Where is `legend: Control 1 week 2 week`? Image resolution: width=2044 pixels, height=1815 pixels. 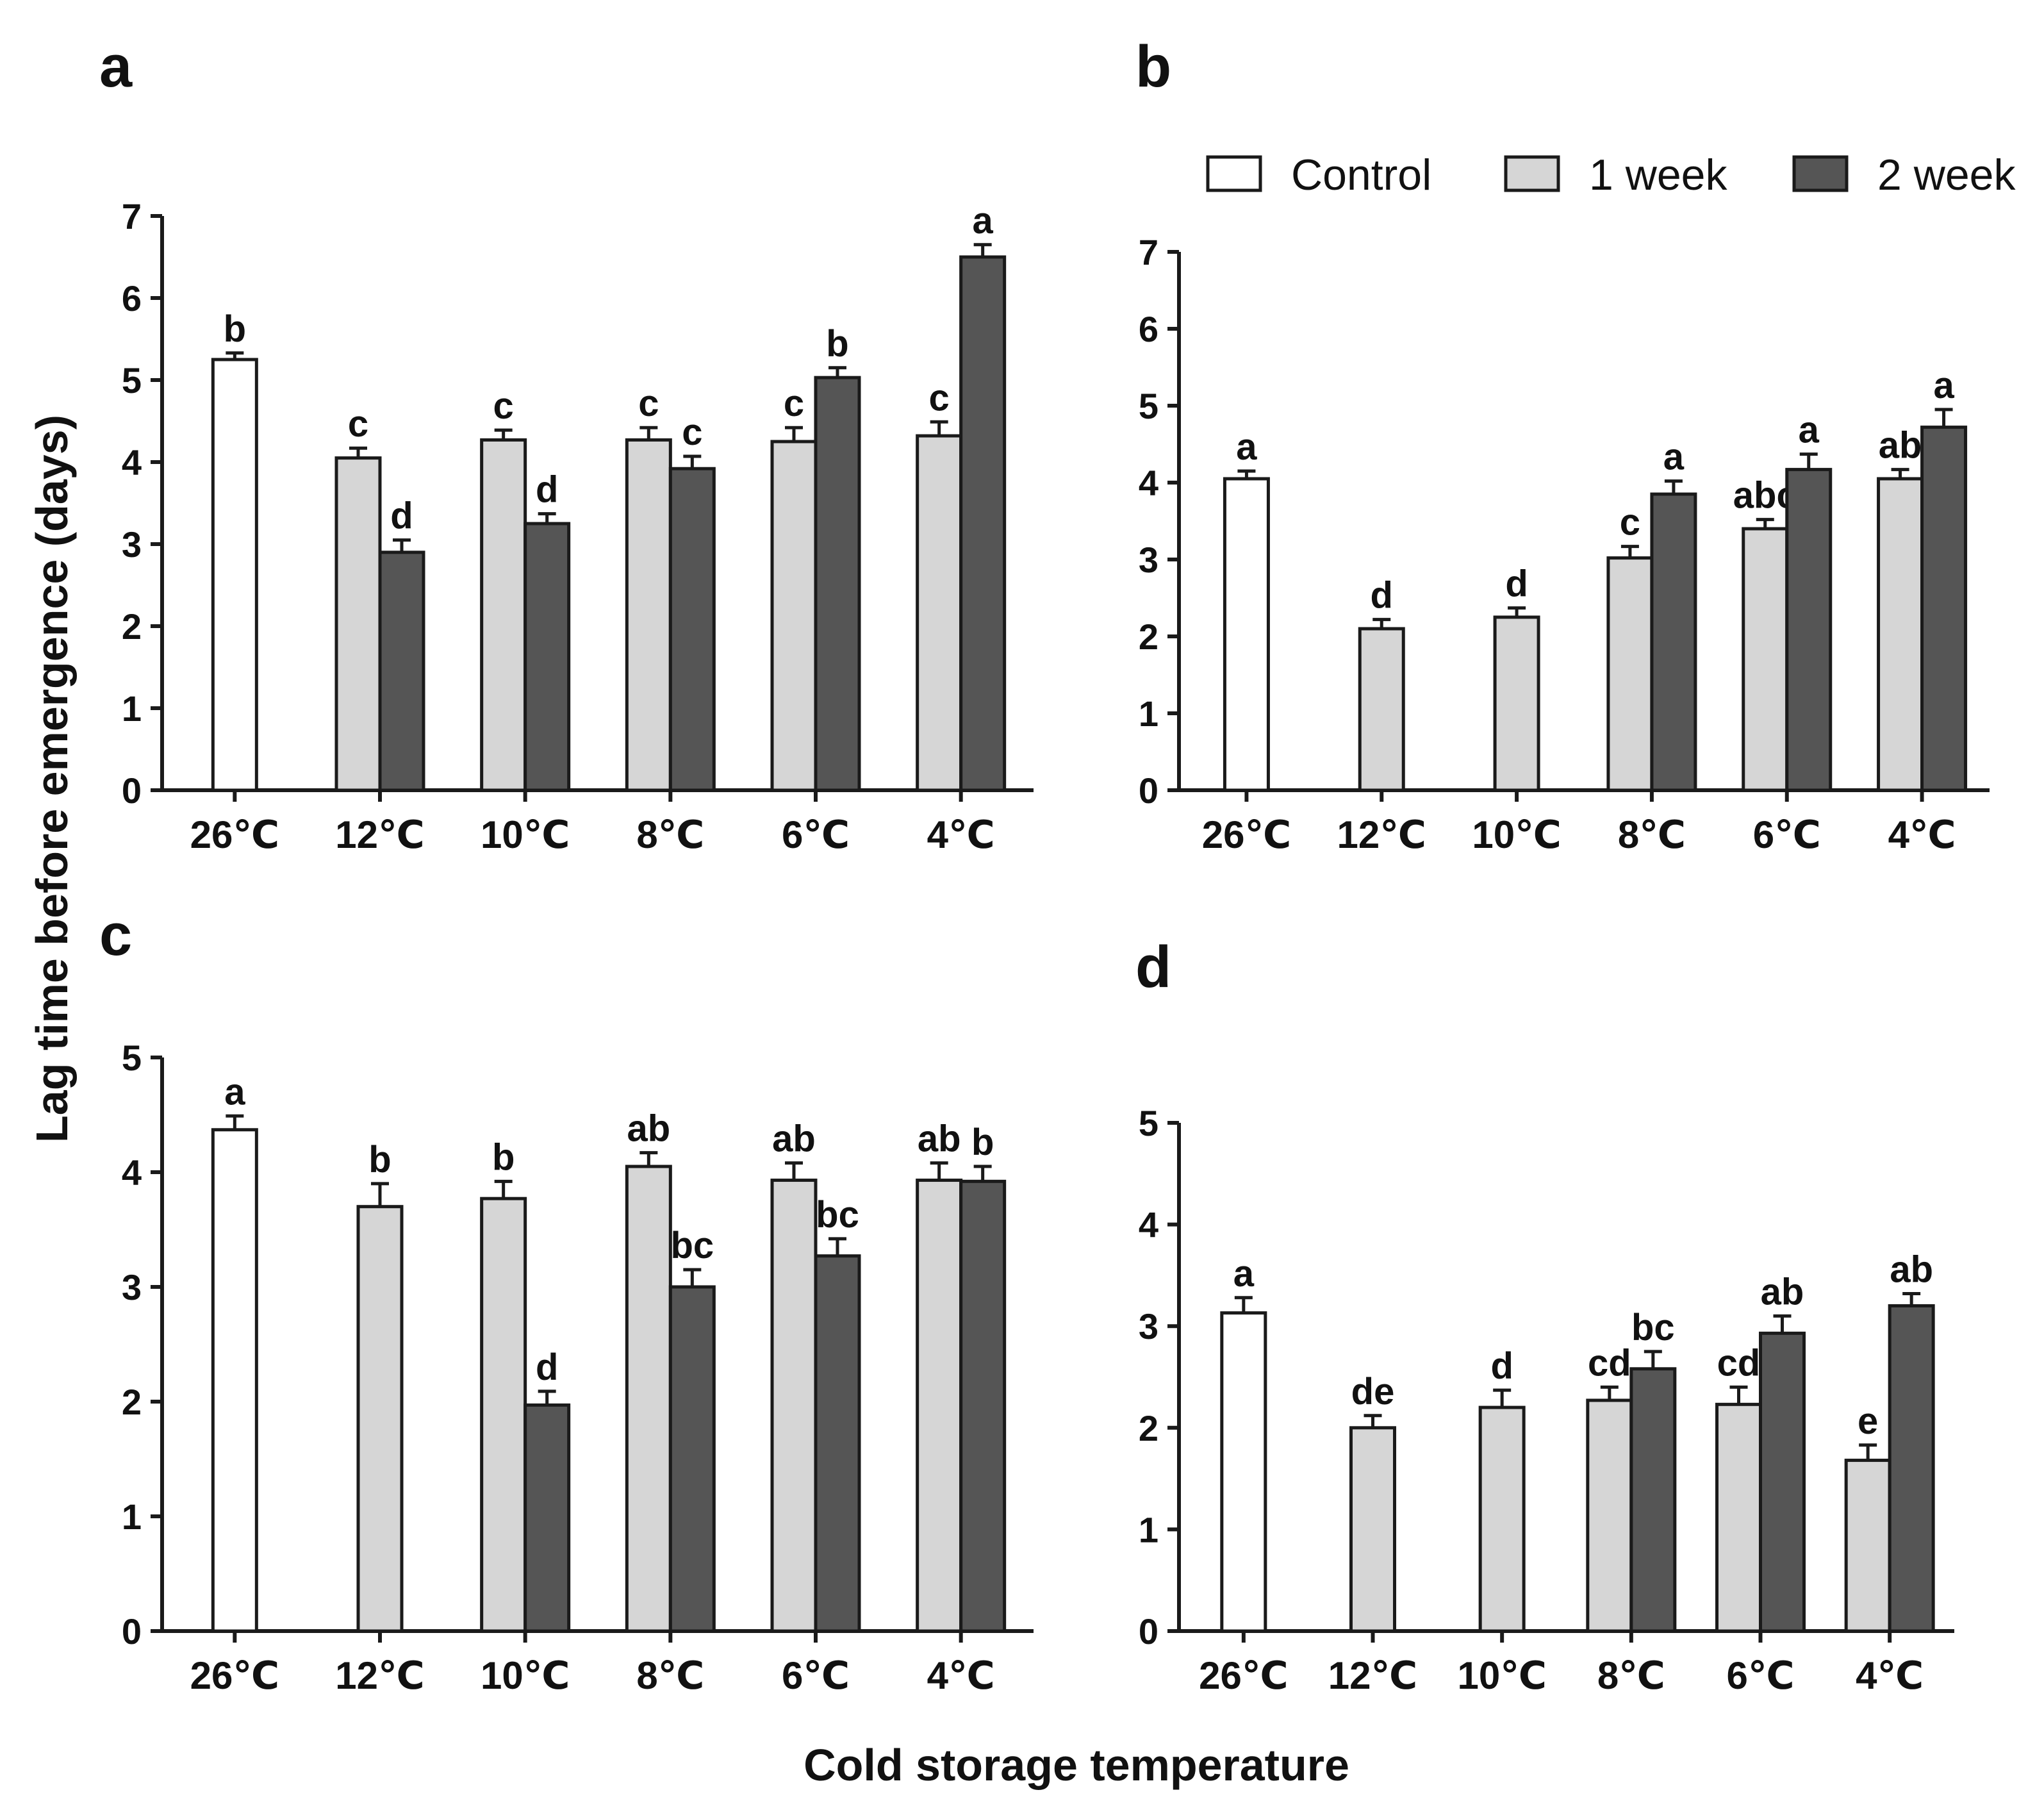
legend: Control 1 week 2 week is located at coordinates (1611, 175).